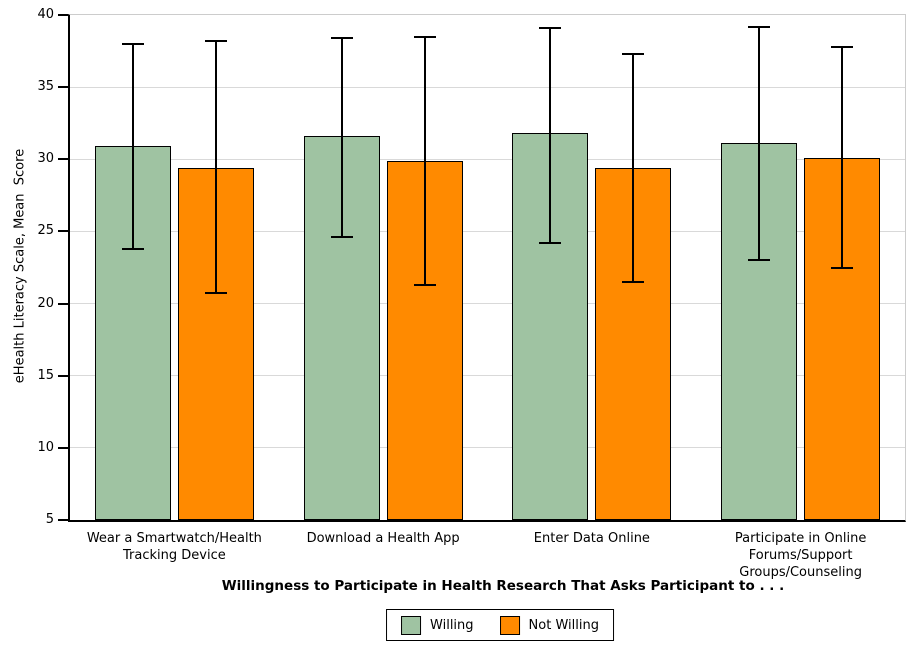 This screenshot has height=646, width=920. Describe the element at coordinates (174, 547) in the screenshot. I see `x-category-label: Wear a Smartwatch/Health Tracking Device` at that location.